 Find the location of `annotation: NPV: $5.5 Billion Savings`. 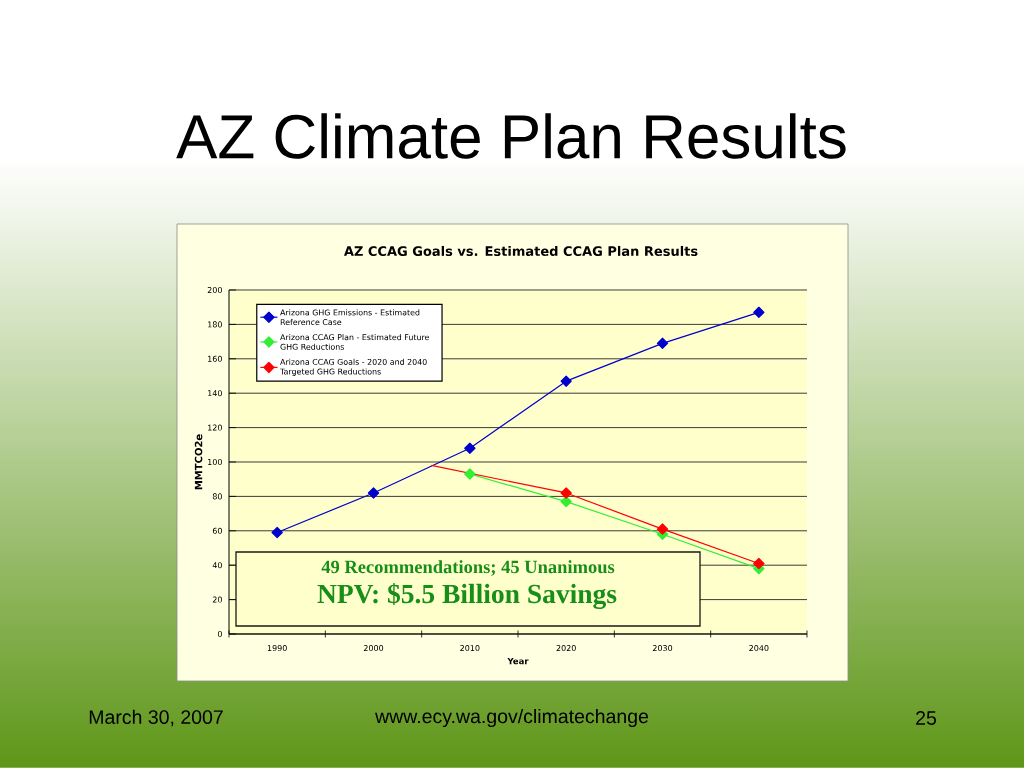

annotation: NPV: $5.5 Billion Savings is located at coordinates (467, 596).